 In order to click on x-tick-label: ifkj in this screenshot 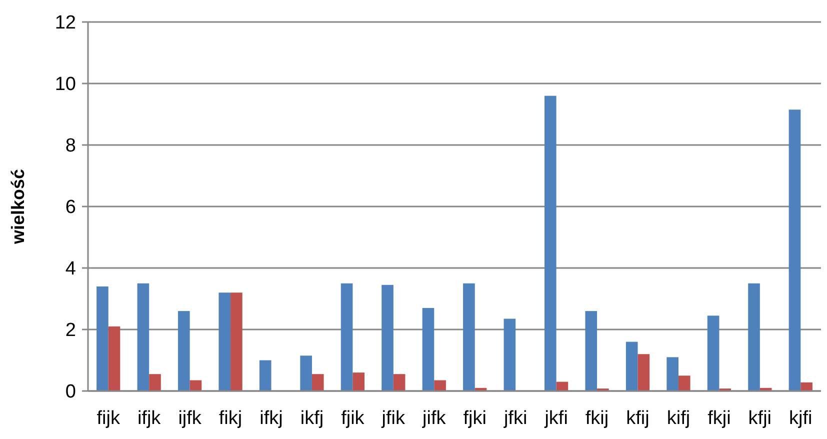, I will do `click(271, 418)`.